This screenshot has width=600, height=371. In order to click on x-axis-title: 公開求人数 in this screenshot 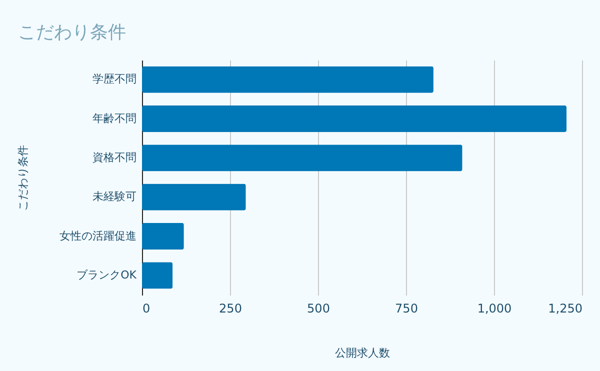, I will do `click(362, 353)`.